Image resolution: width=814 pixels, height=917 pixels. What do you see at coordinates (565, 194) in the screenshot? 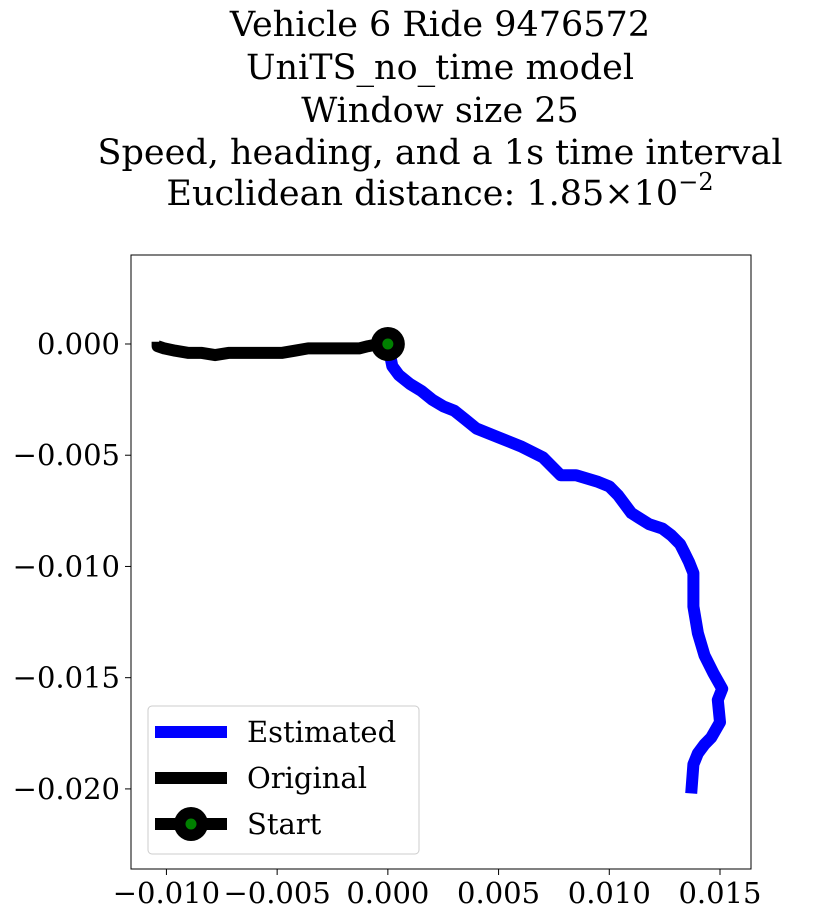
I see `metric-mantissa: 1.85` at bounding box center [565, 194].